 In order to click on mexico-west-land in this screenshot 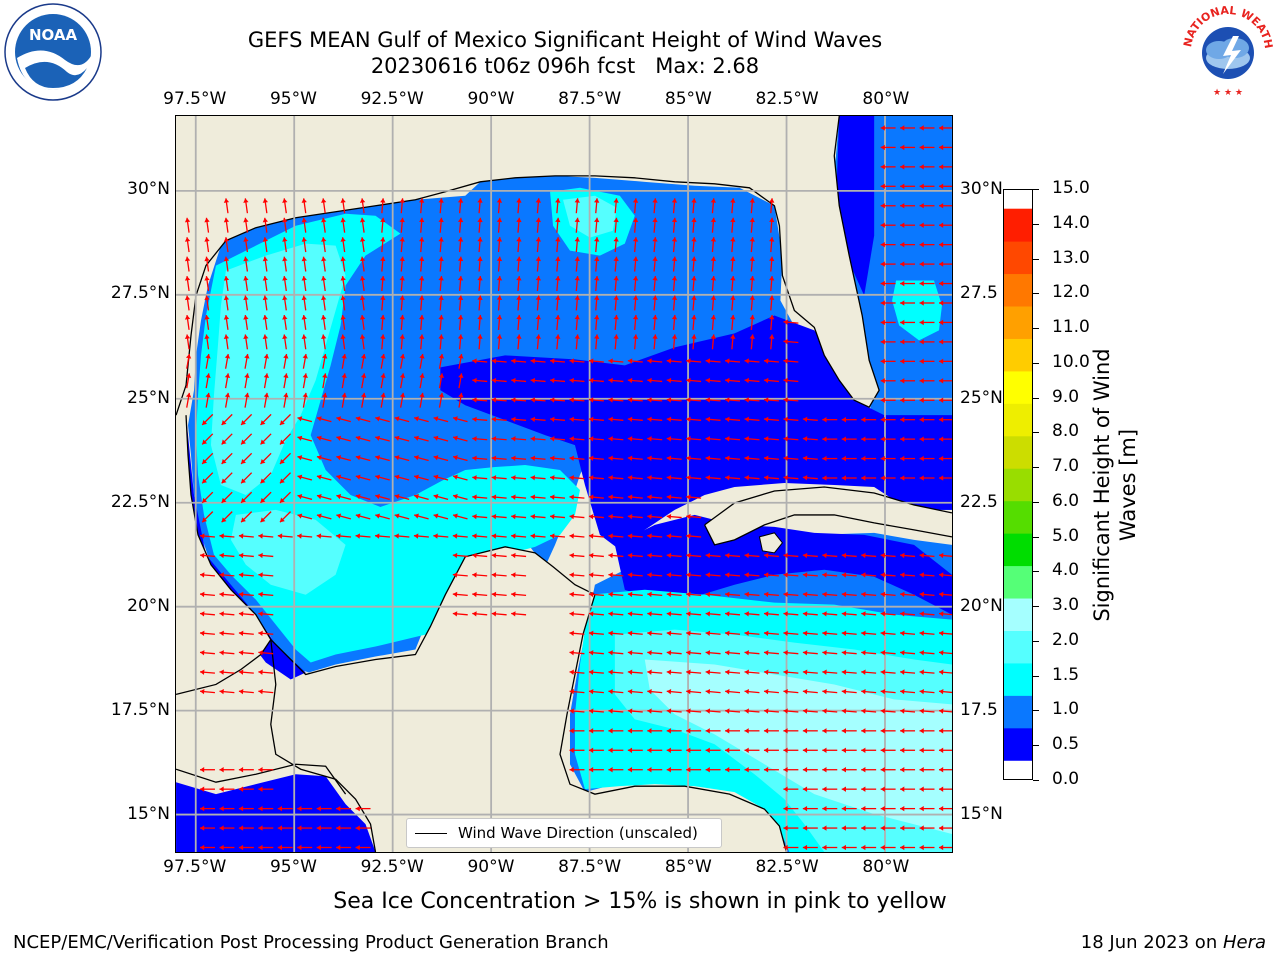, I will do `click(223, 555)`.